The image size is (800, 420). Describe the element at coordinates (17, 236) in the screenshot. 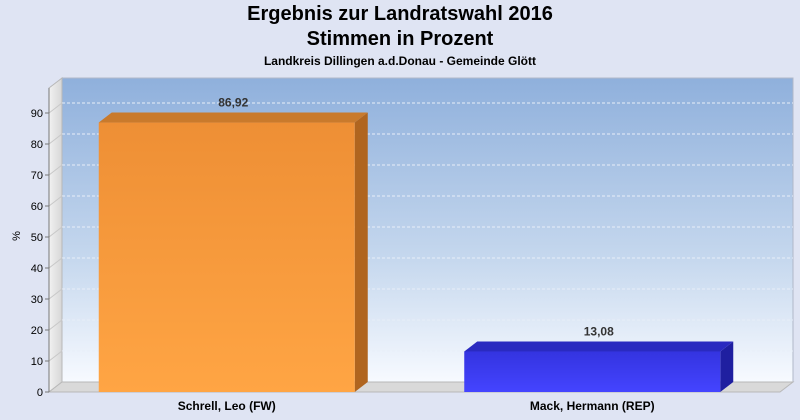

I see `y-axis-label: %` at that location.